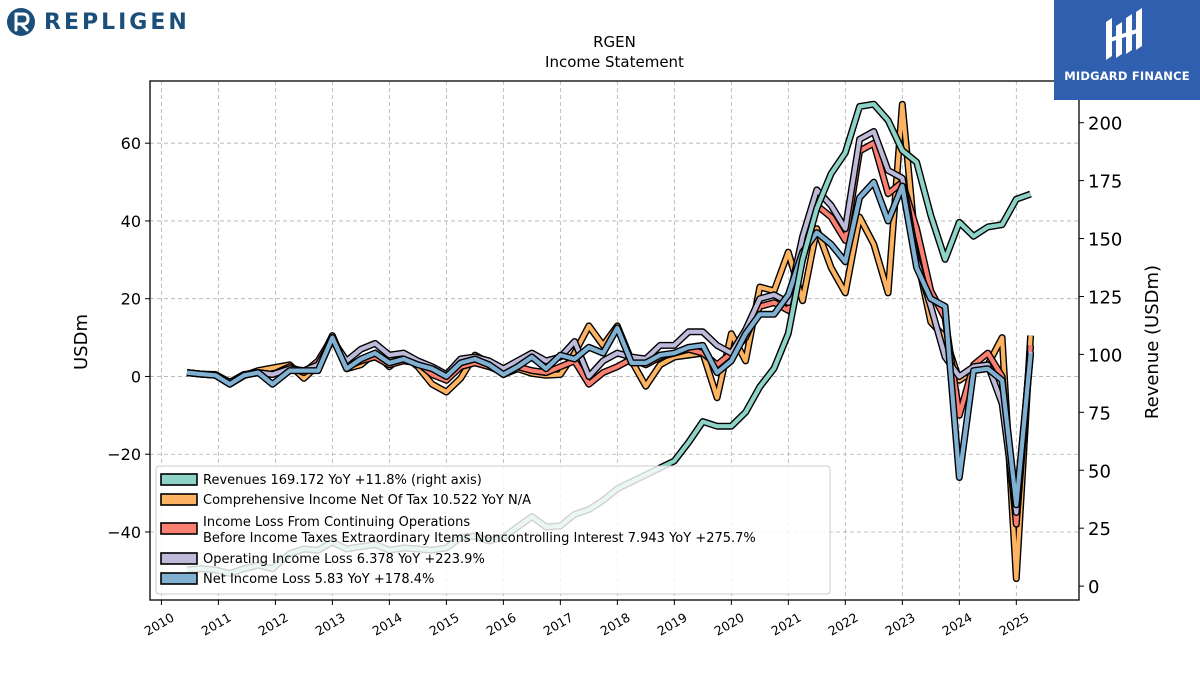 This screenshot has height=675, width=1200. What do you see at coordinates (1093, 587) in the screenshot?
I see `y-tick-label-right: 0` at bounding box center [1093, 587].